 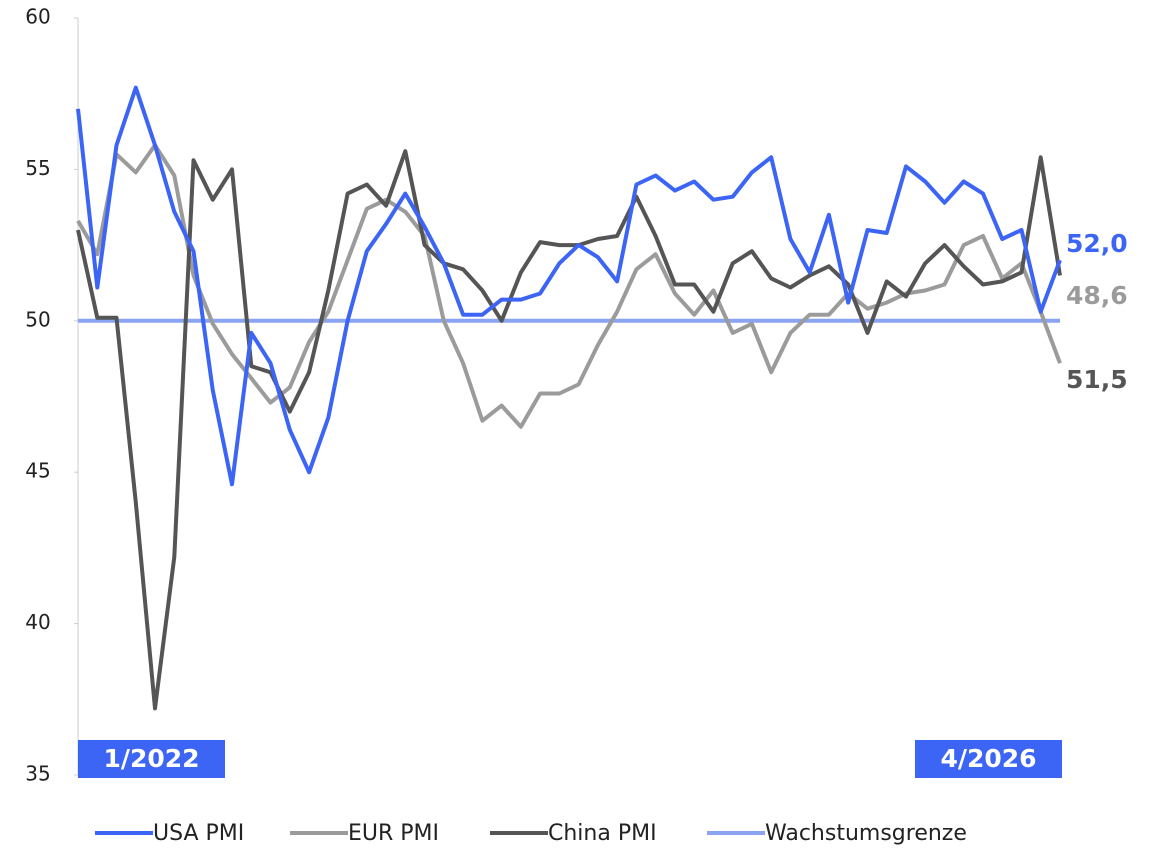 What do you see at coordinates (37, 168) in the screenshot?
I see `y-tick-label: 55` at bounding box center [37, 168].